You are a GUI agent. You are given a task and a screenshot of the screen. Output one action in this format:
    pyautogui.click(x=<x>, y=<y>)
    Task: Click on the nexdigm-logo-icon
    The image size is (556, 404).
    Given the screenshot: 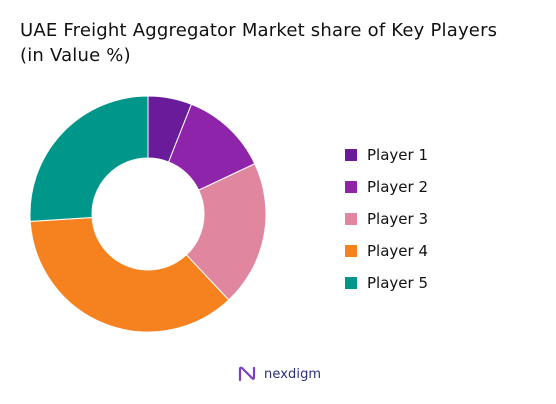 What is the action you would take?
    pyautogui.click(x=247, y=374)
    